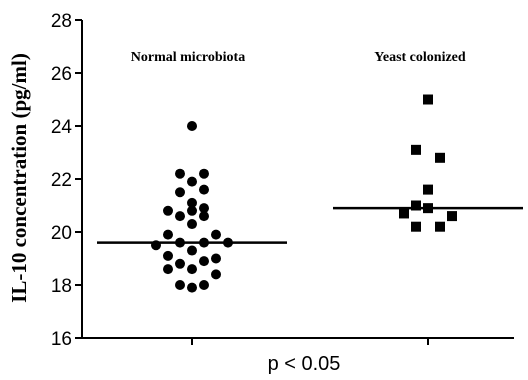 The height and width of the screenshot is (380, 528). What do you see at coordinates (420, 57) in the screenshot?
I see `group-label-yeast-colonized: Yeast colonized` at bounding box center [420, 57].